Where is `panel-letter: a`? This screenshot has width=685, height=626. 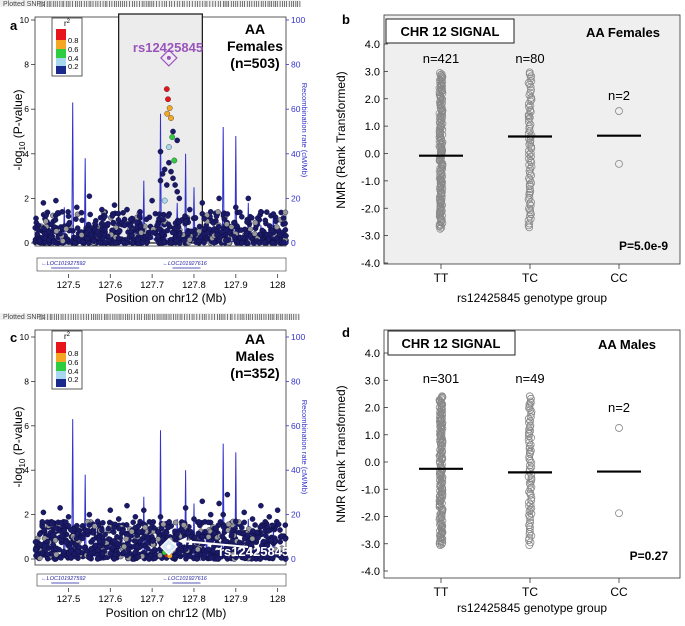 panel-letter: a is located at coordinates (14, 25).